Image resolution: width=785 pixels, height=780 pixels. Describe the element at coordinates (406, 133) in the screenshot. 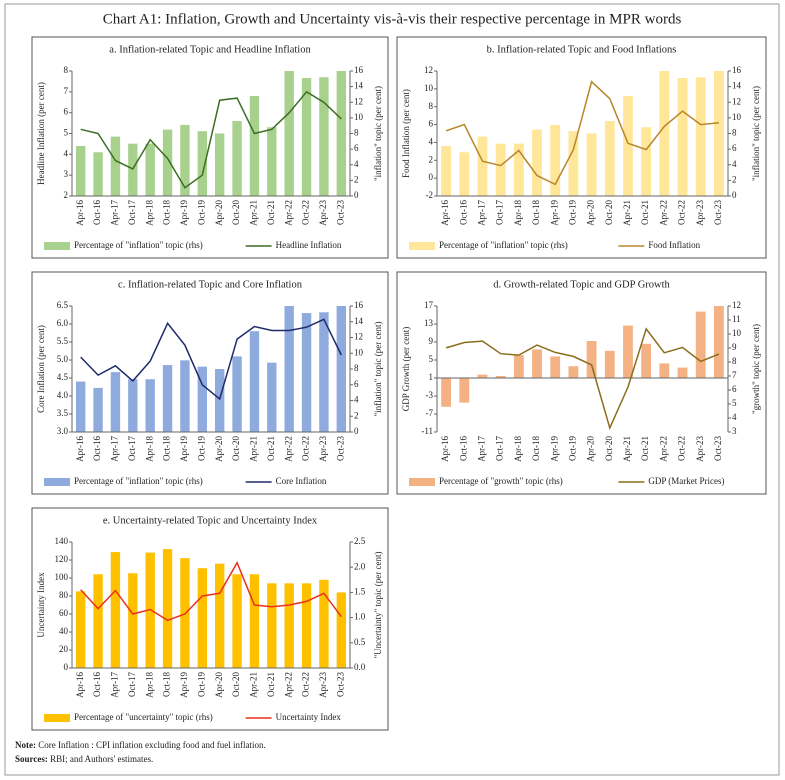

I see `y-axis-title: Food Inflation (per cent)` at that location.